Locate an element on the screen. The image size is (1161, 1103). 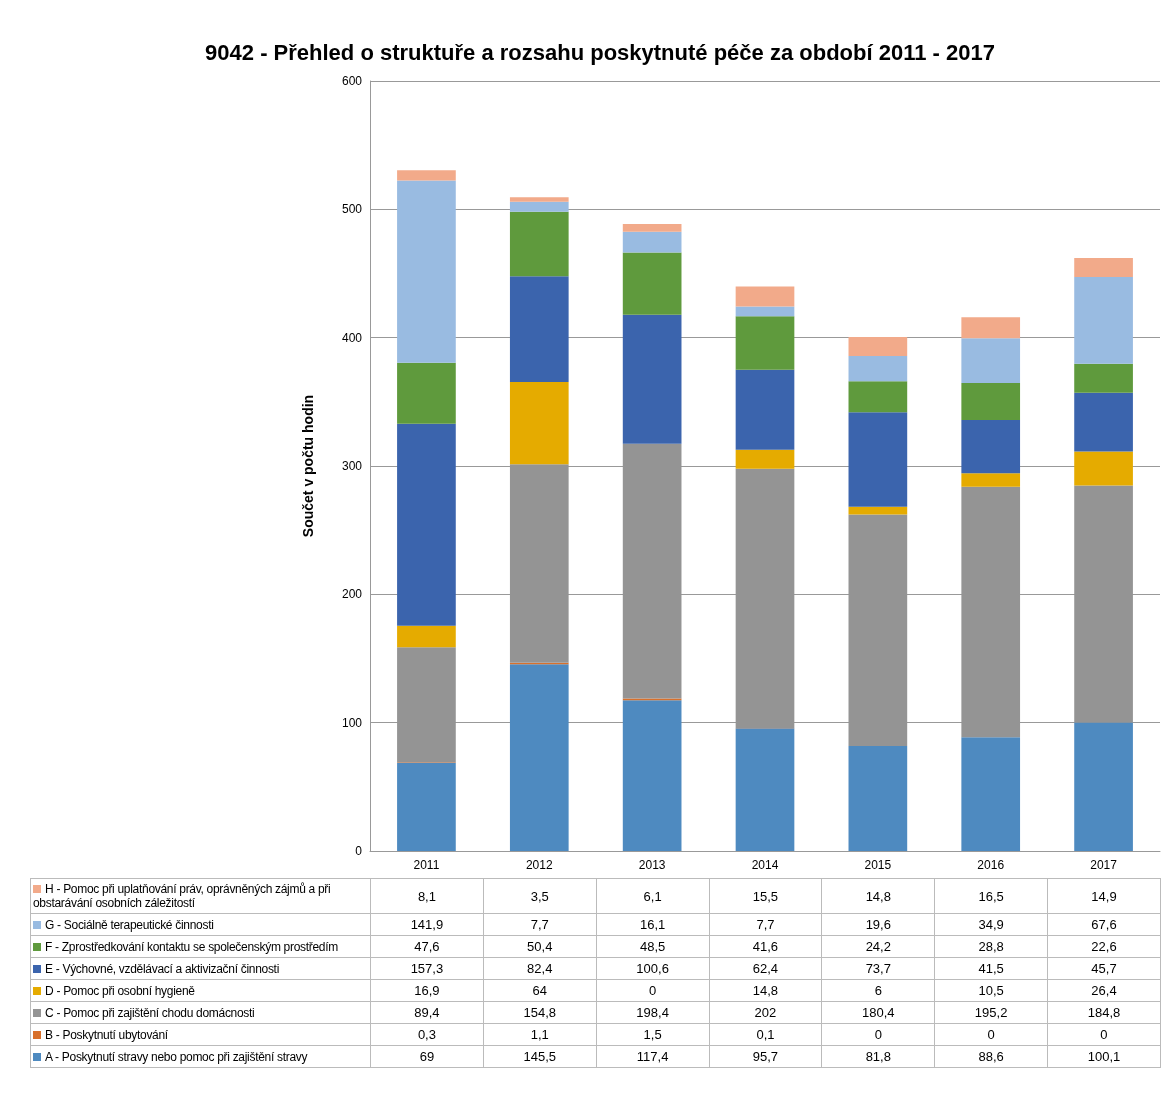
data-label: 47,6 is located at coordinates (427, 946).